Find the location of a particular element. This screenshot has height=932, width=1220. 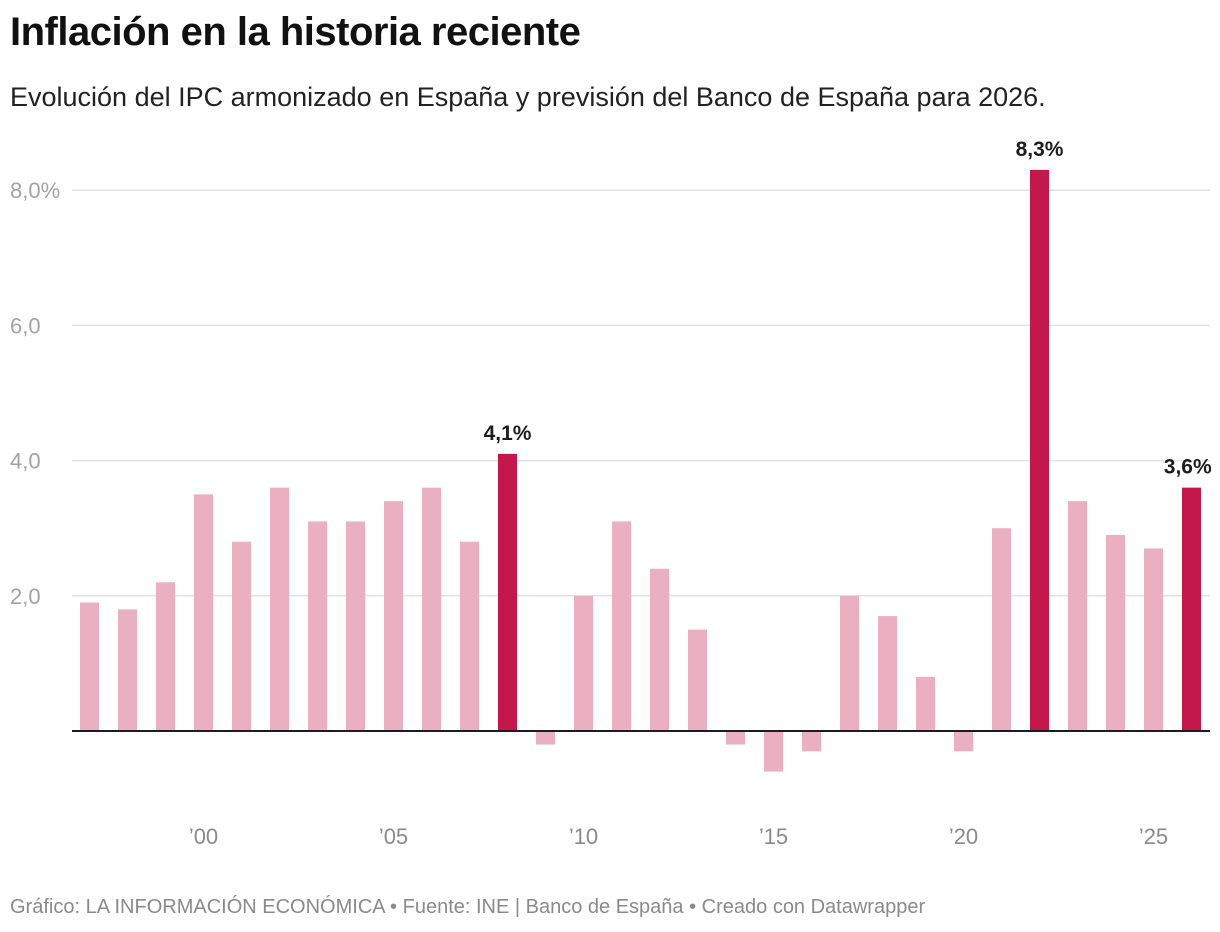

bar-2005 is located at coordinates (393, 616).